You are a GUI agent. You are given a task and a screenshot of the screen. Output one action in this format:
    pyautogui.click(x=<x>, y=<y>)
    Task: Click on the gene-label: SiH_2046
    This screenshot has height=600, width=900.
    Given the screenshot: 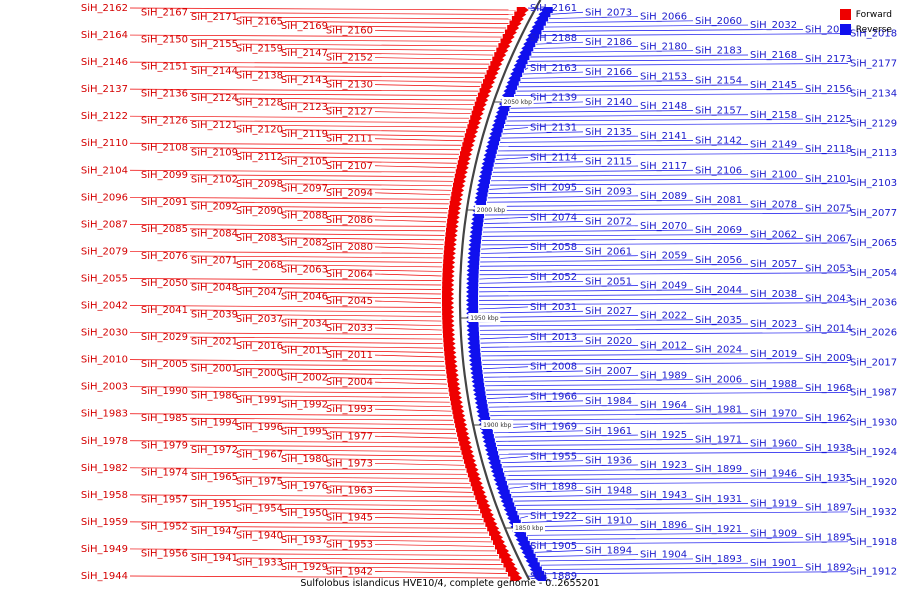 What is the action you would take?
    pyautogui.click(x=304, y=297)
    